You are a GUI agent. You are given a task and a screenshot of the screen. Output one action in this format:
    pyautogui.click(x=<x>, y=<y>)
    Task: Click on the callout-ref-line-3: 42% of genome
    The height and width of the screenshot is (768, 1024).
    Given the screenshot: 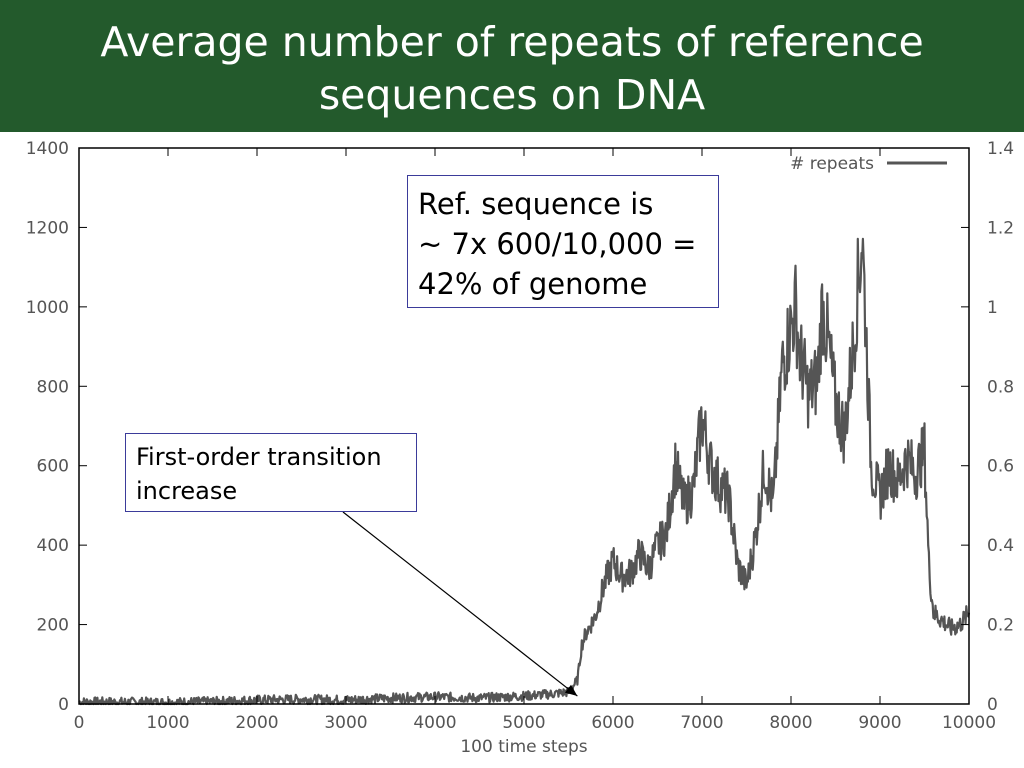 What is the action you would take?
    pyautogui.click(x=533, y=284)
    